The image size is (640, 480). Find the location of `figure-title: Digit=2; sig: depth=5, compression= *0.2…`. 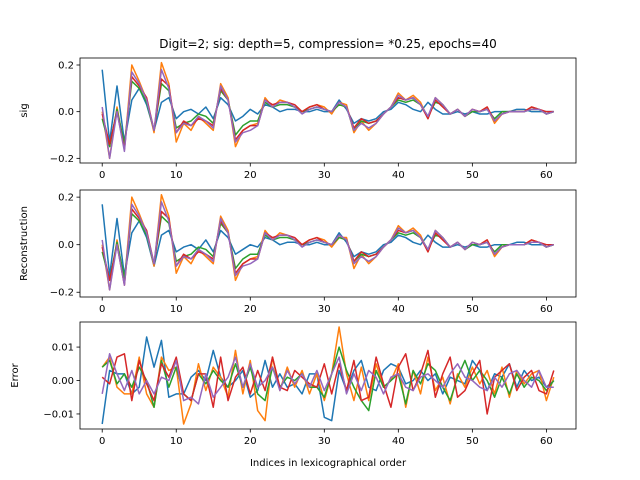

figure-title: Digit=2; sig: depth=5, compression= *0.2… is located at coordinates (328, 44).